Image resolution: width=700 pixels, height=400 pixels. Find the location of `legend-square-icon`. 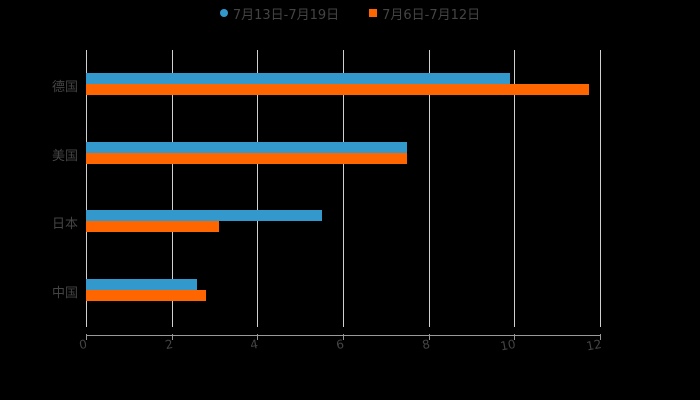

legend-square-icon is located at coordinates (373, 13).